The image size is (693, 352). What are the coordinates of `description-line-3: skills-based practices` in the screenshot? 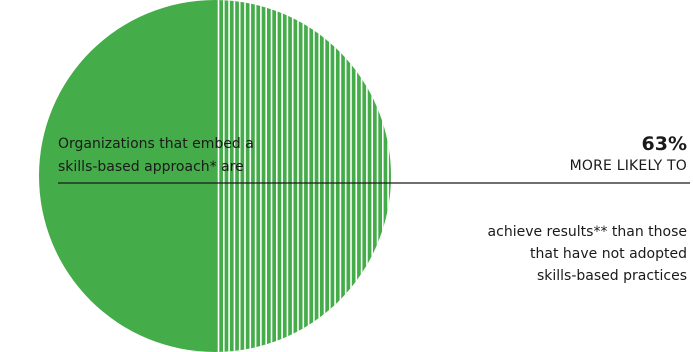 It's located at (611, 276).